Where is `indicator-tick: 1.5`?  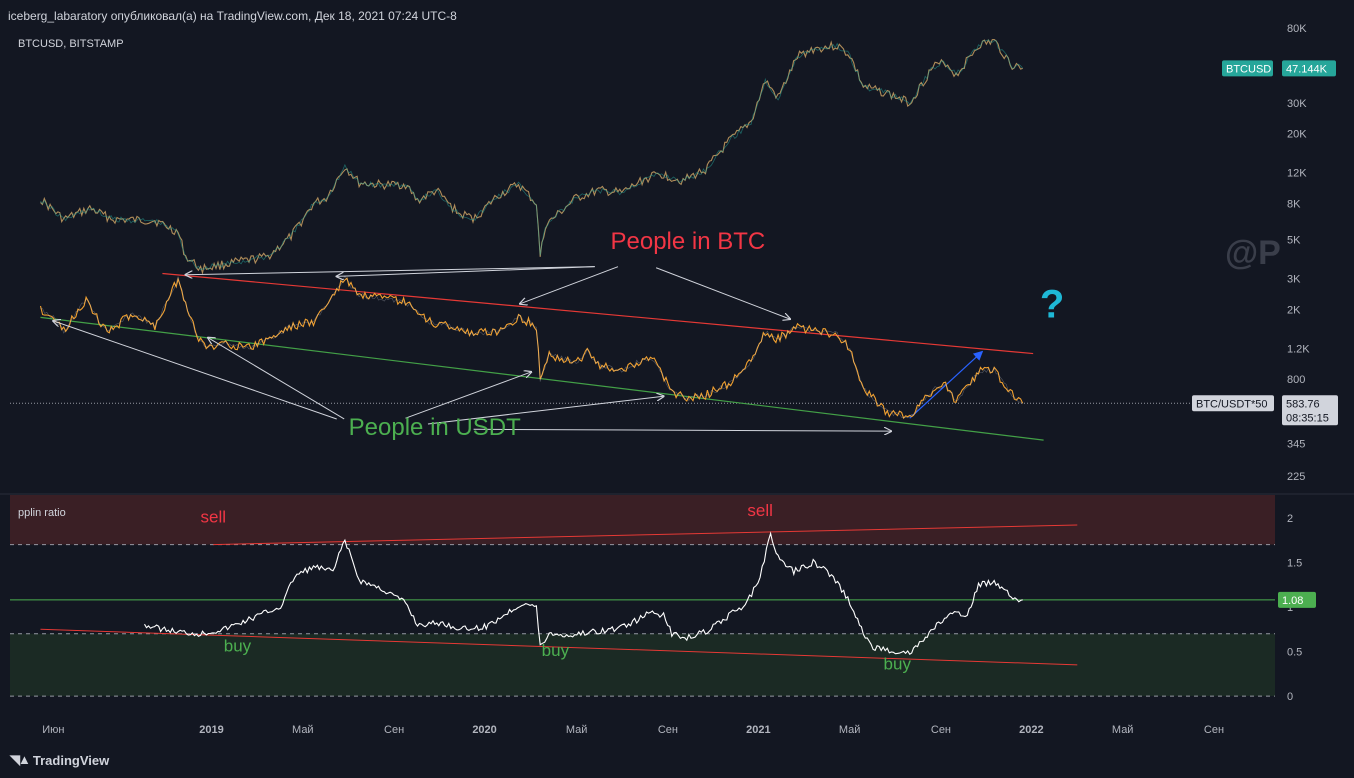 indicator-tick: 1.5 is located at coordinates (1294, 563).